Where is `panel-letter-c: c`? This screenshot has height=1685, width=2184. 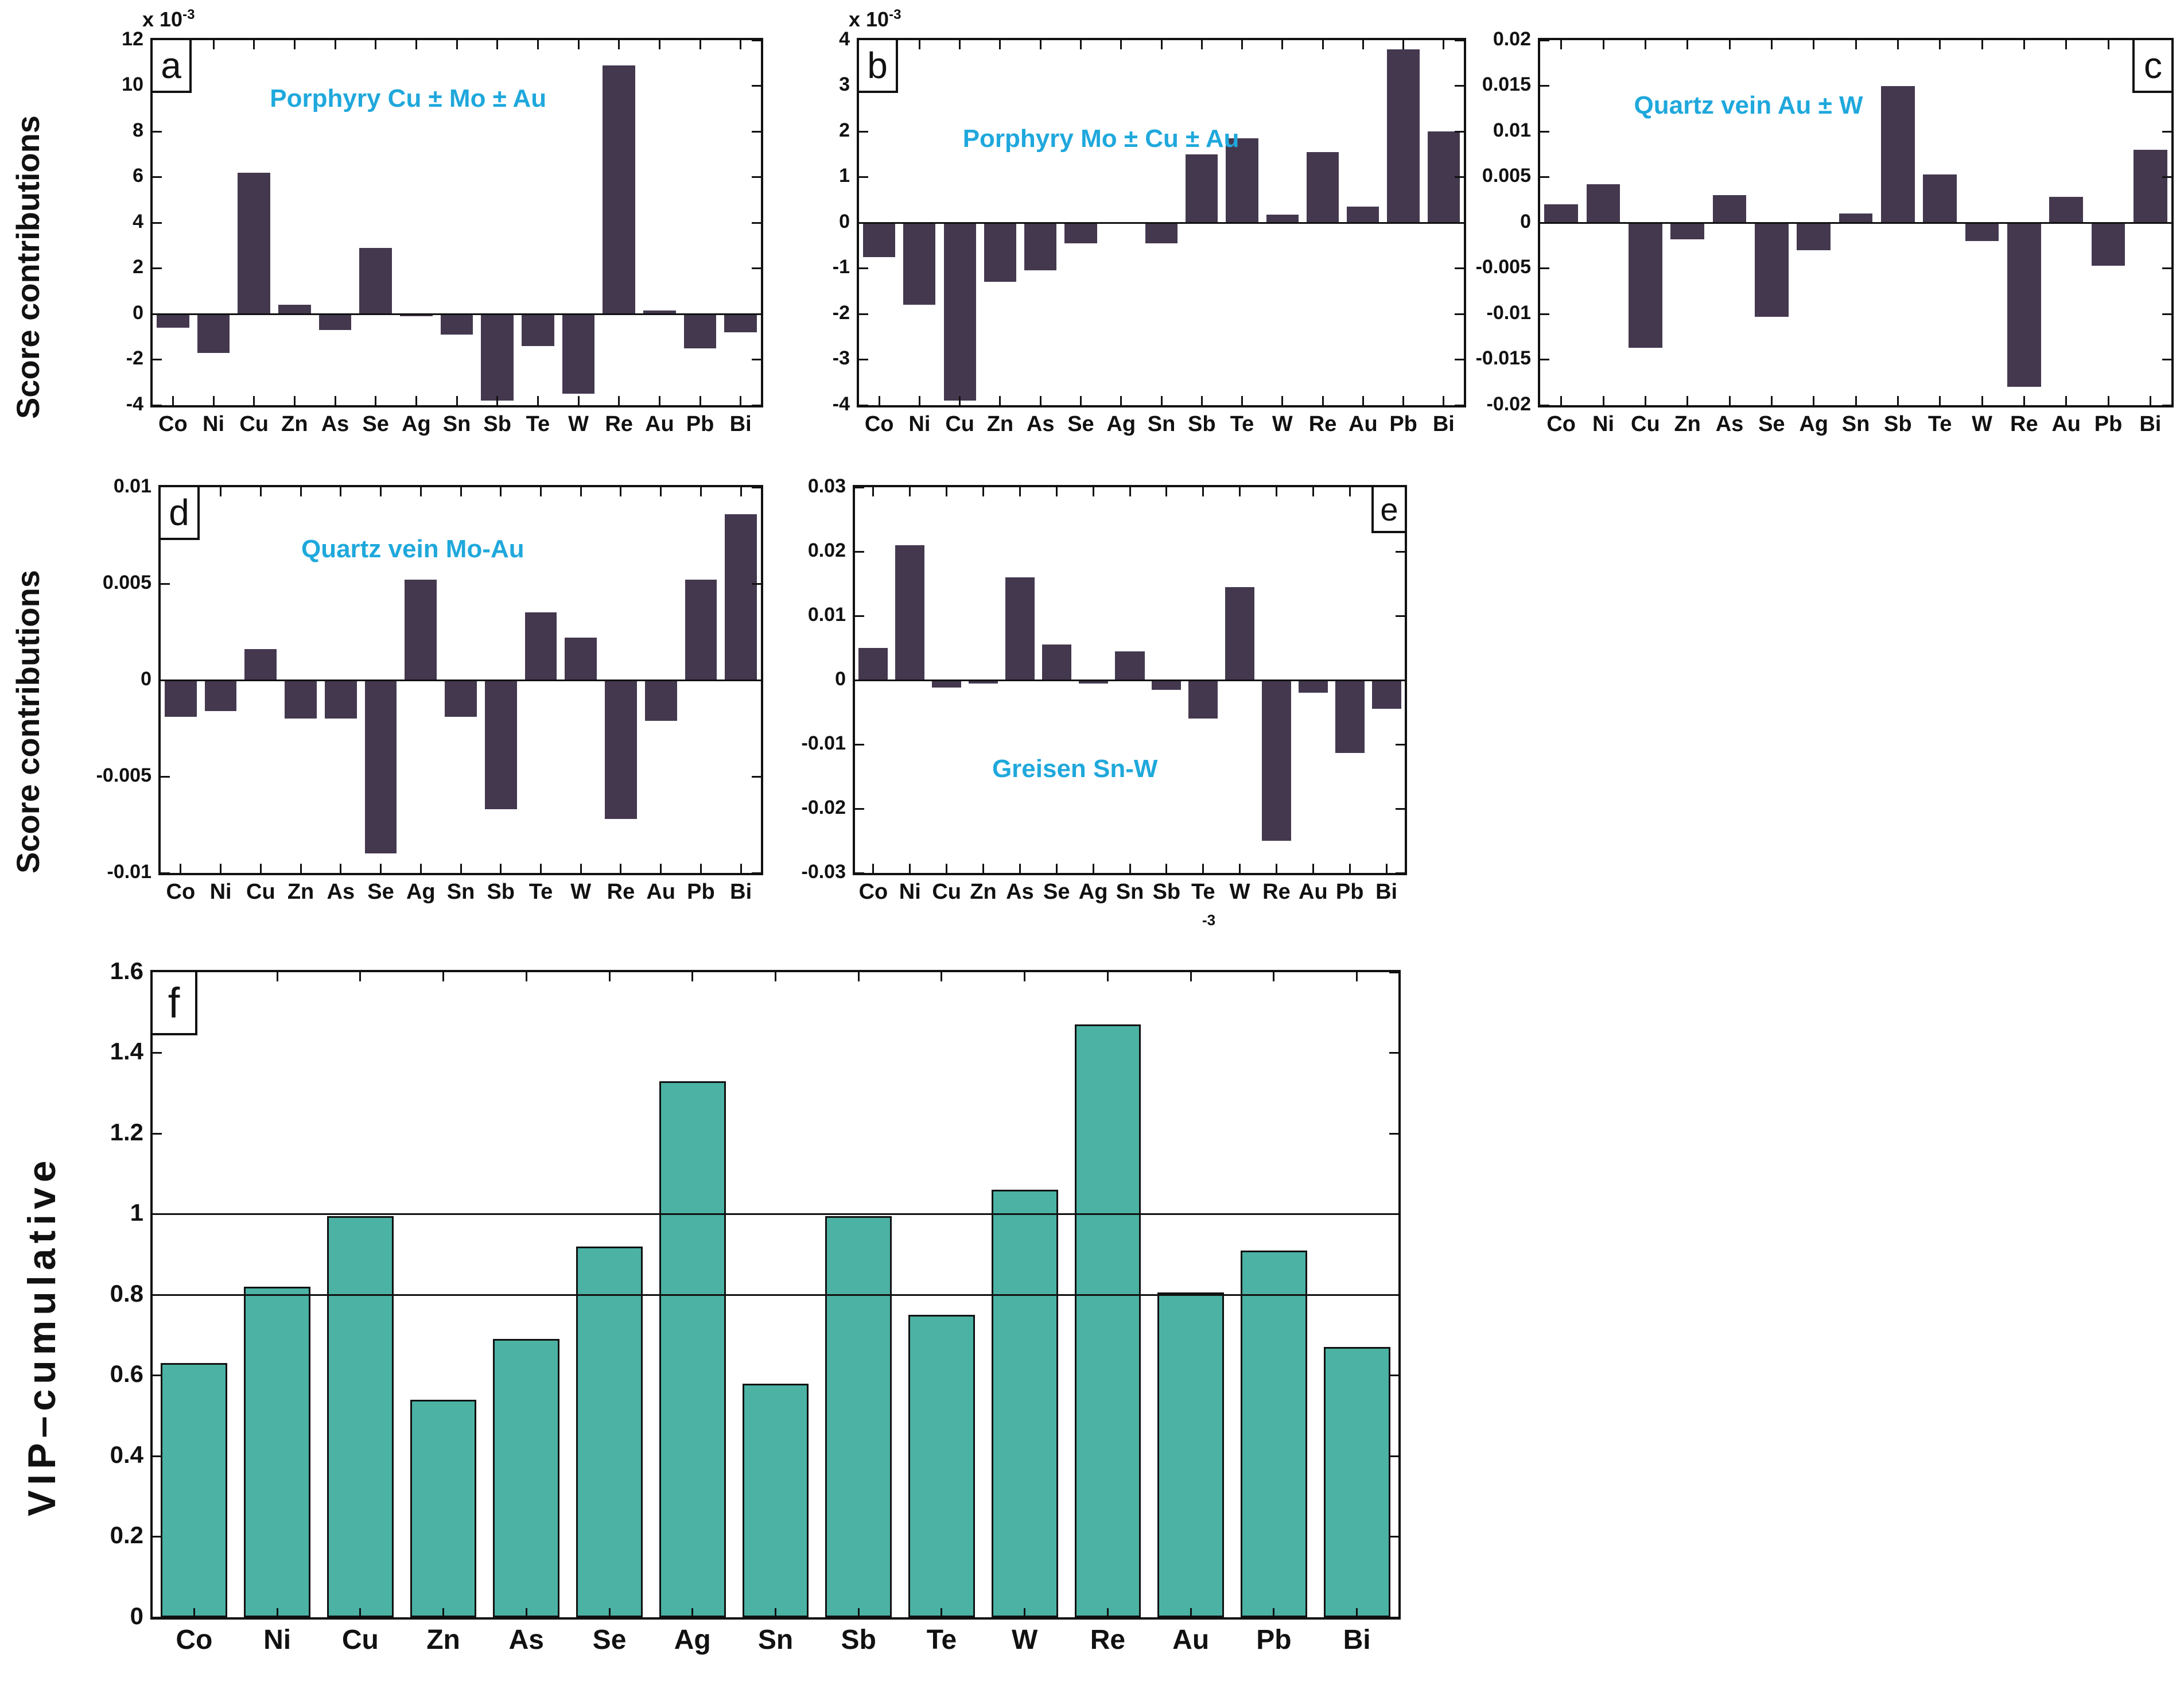
panel-letter-c: c is located at coordinates (2153, 65).